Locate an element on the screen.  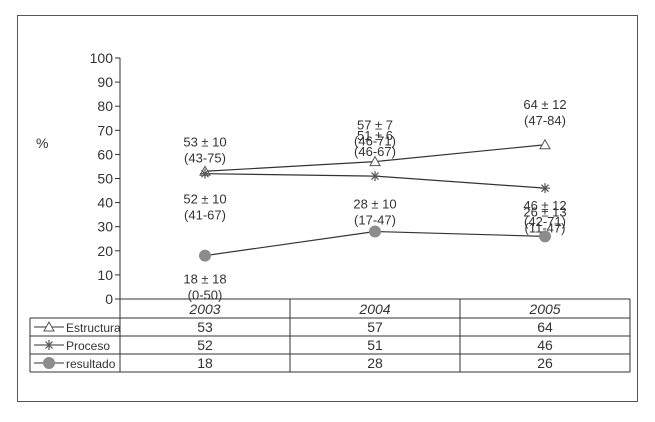
data-label-range: (46-71) is located at coordinates (375, 141).